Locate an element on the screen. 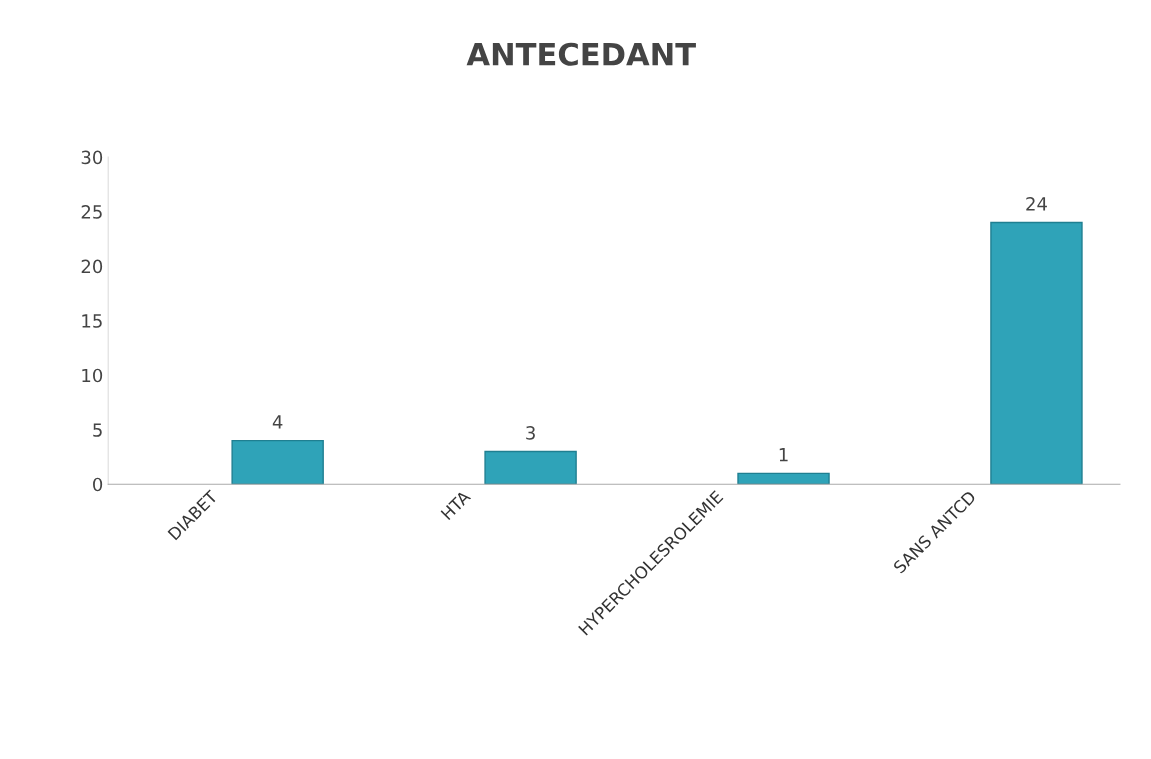 This screenshot has height=759, width=1151. data-label: 3 is located at coordinates (530, 433).